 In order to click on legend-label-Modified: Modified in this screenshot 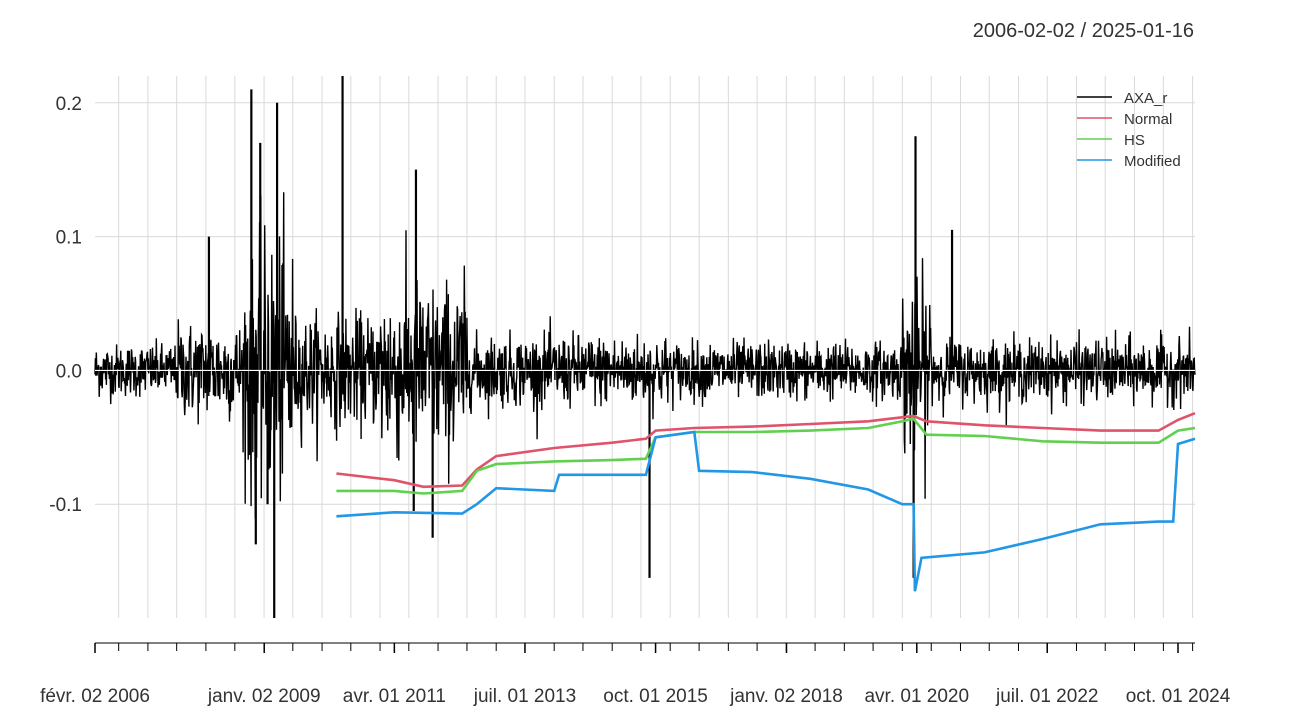, I will do `click(1152, 161)`.